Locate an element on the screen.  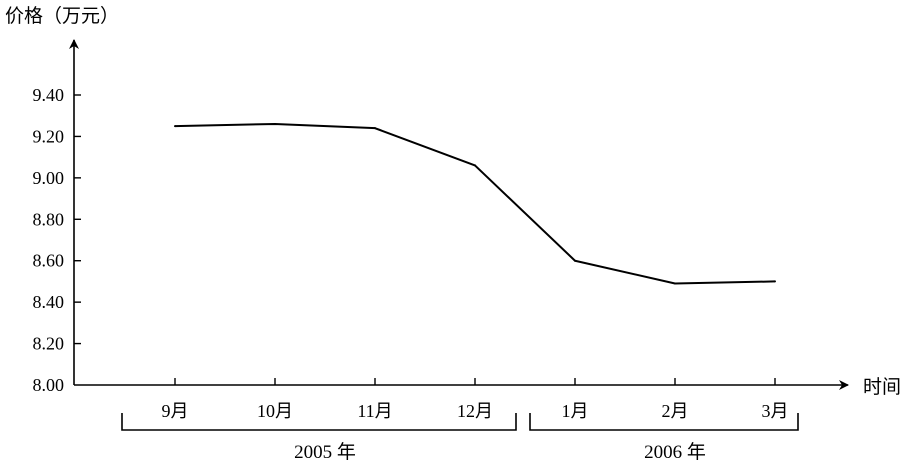
year-label: 2005 年 is located at coordinates (325, 452).